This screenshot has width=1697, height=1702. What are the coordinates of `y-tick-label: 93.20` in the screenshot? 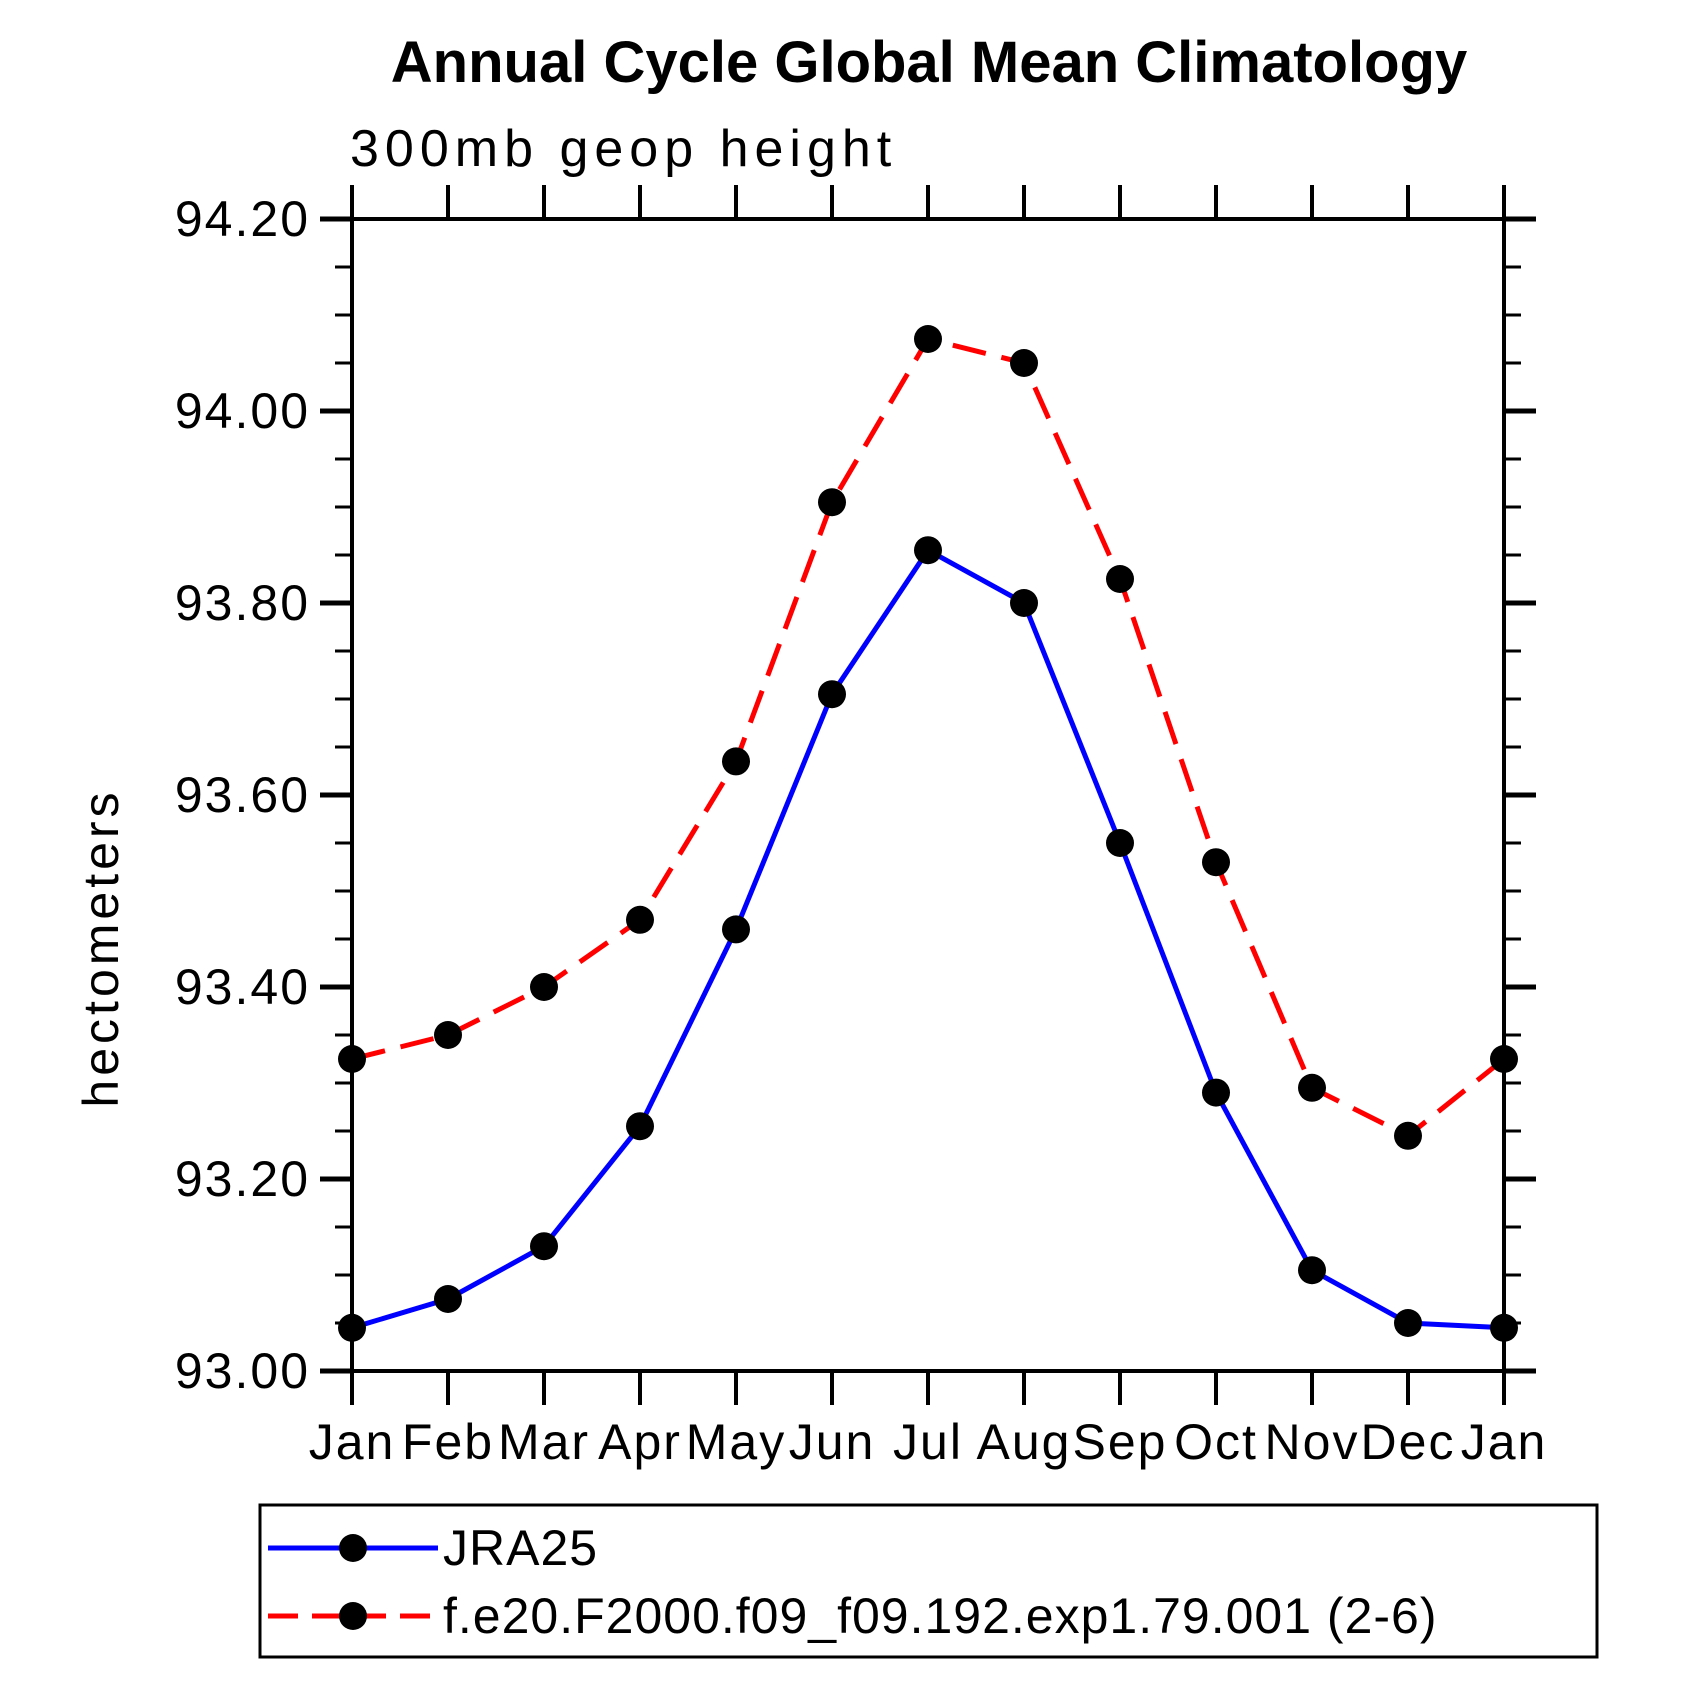 It's located at (242, 1179).